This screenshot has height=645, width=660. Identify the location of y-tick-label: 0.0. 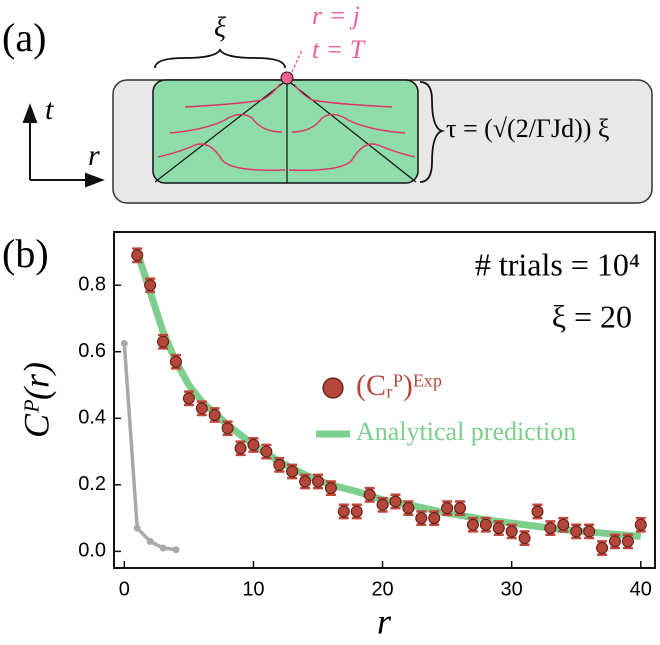
(92, 551).